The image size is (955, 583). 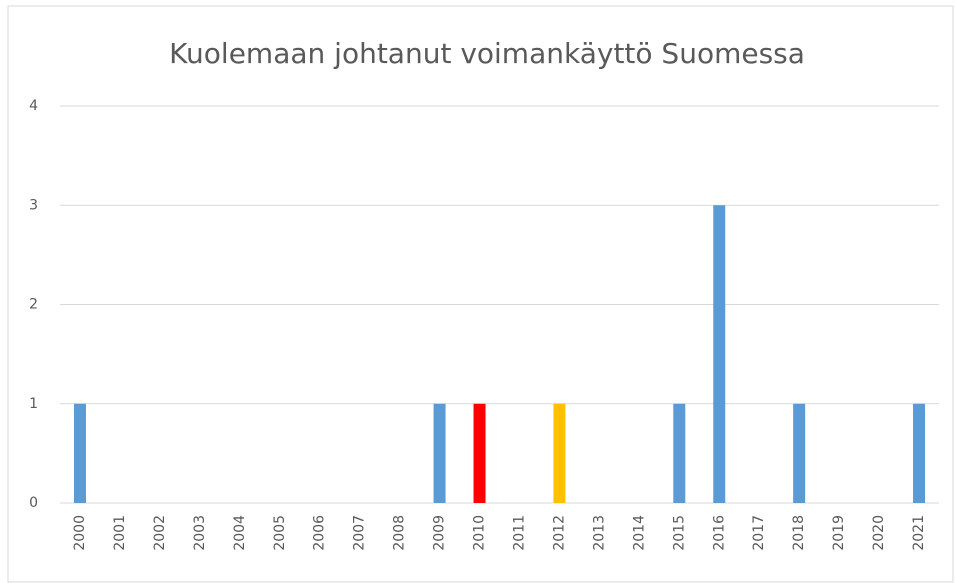 What do you see at coordinates (799, 533) in the screenshot?
I see `x-tick-label: 2018` at bounding box center [799, 533].